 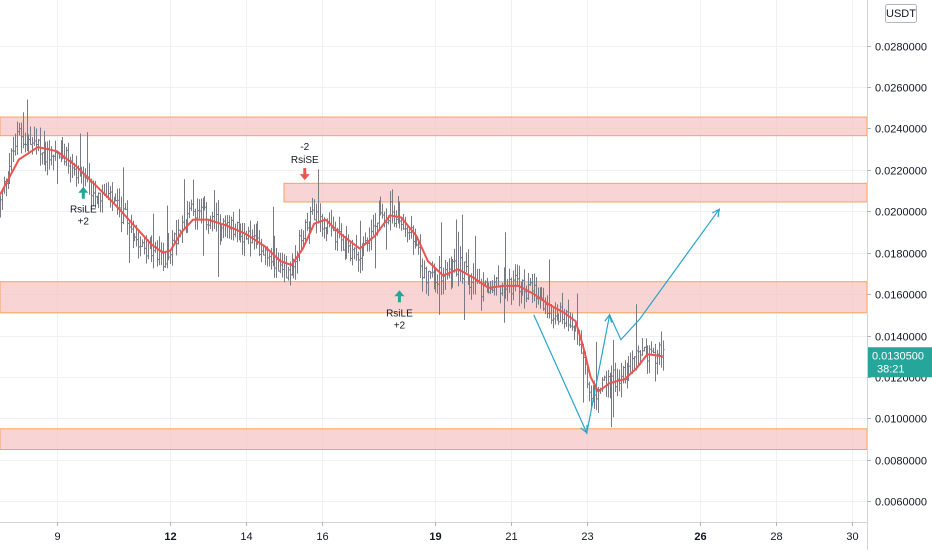 I want to click on price-tick-label: 0.0160000, so click(x=901, y=296).